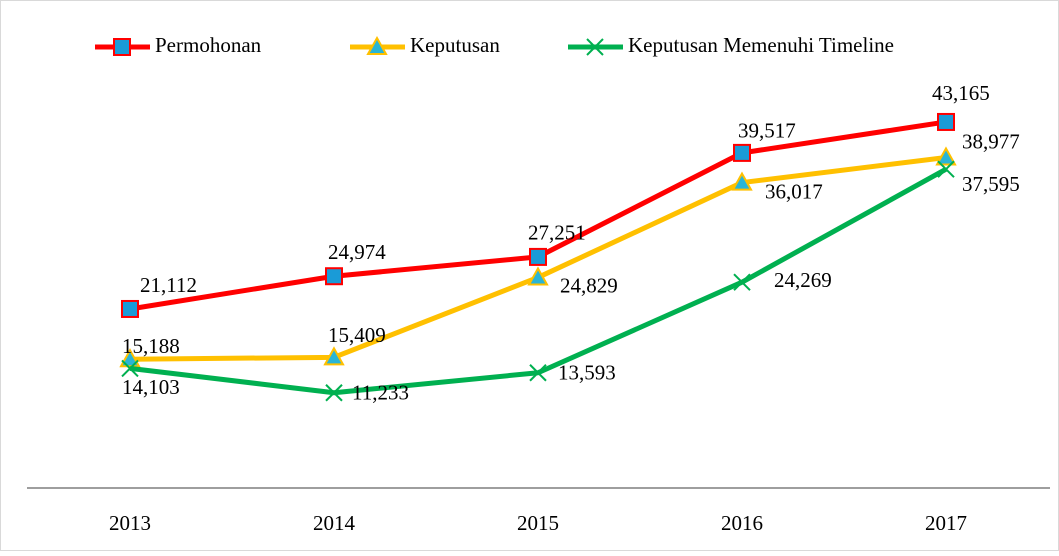  Describe the element at coordinates (455, 45) in the screenshot. I see `legend-label: Keputusan` at that location.